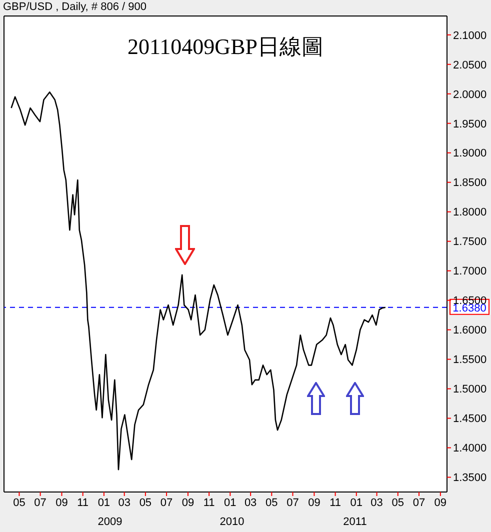 The width and height of the screenshot is (491, 532). What do you see at coordinates (470, 124) in the screenshot?
I see `y-tick-label: 1.9500` at bounding box center [470, 124].